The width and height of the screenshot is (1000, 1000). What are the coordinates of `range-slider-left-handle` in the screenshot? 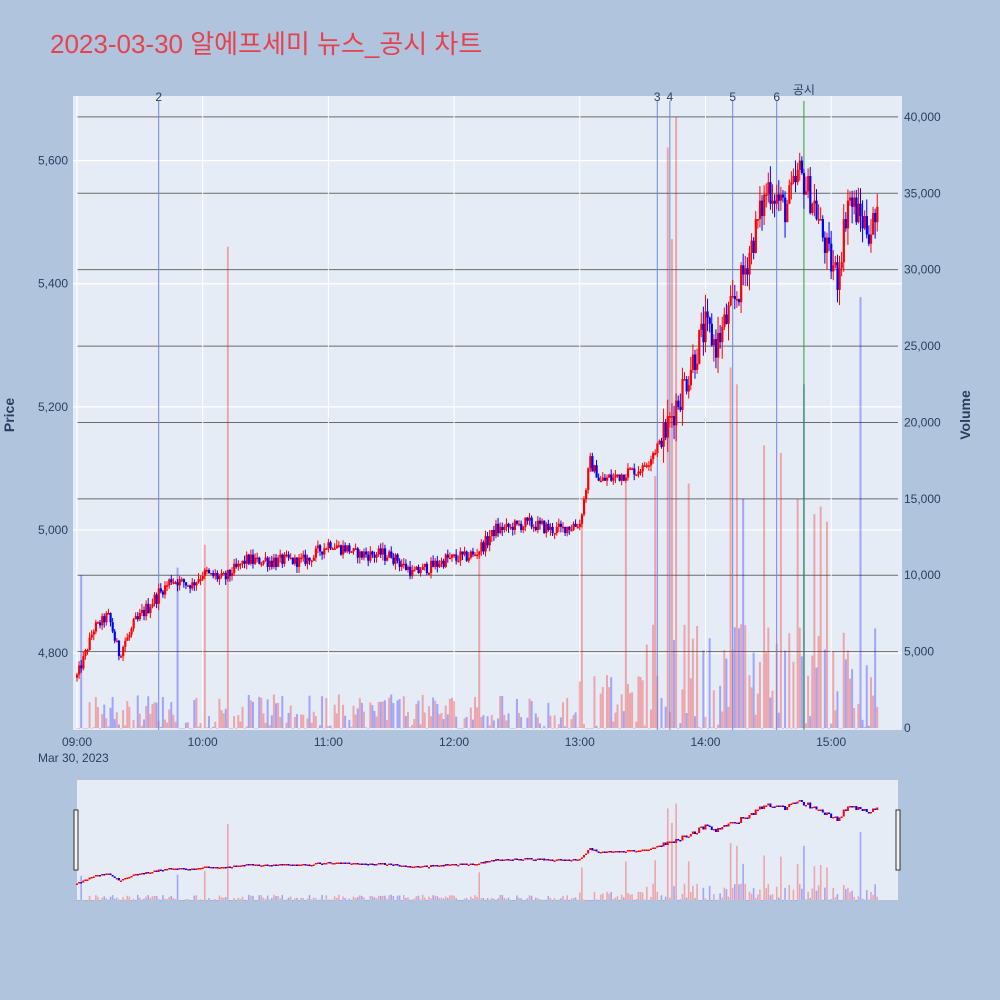 It's located at (76, 840).